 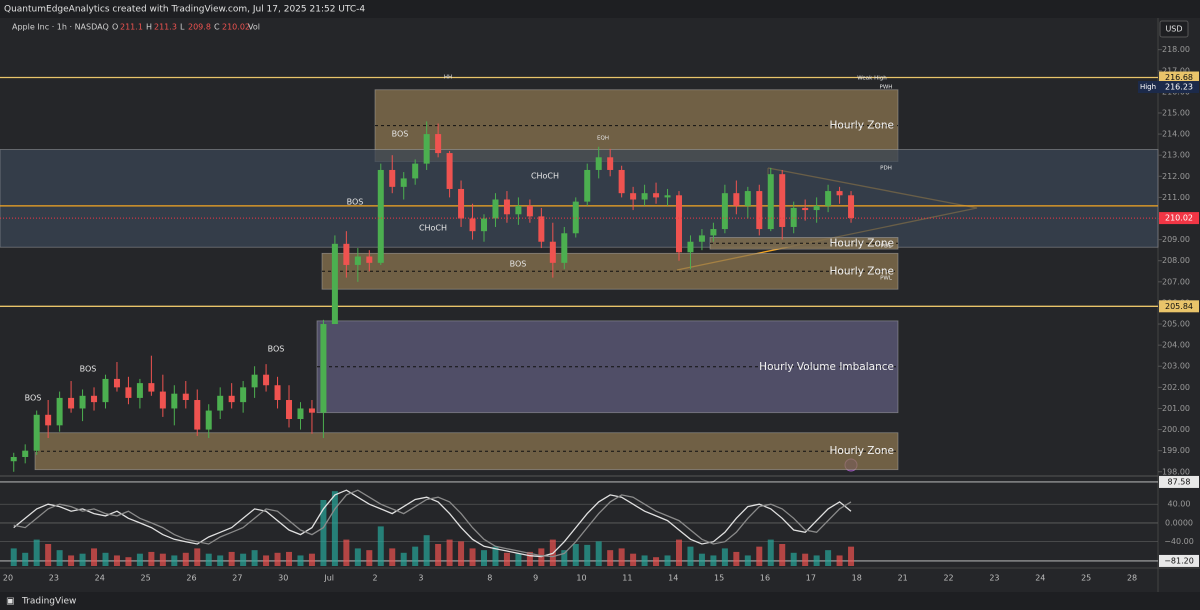 I want to click on footer-text: TradingView, so click(x=48, y=602).